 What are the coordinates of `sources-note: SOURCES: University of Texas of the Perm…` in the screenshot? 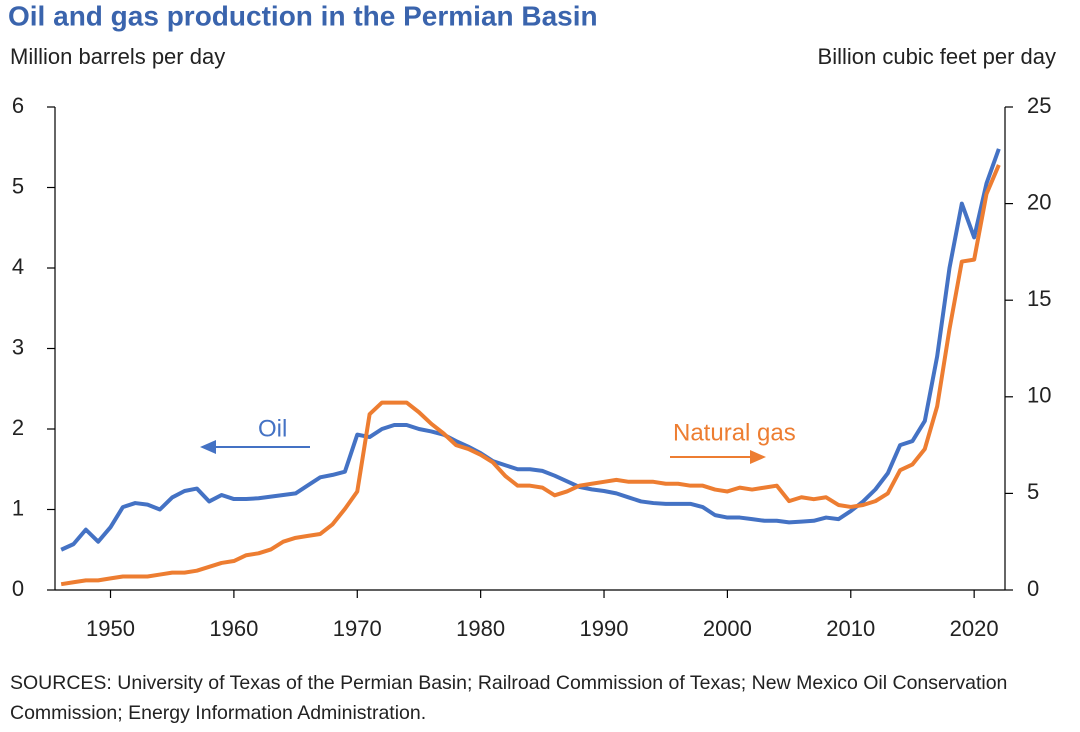 It's located at (509, 698).